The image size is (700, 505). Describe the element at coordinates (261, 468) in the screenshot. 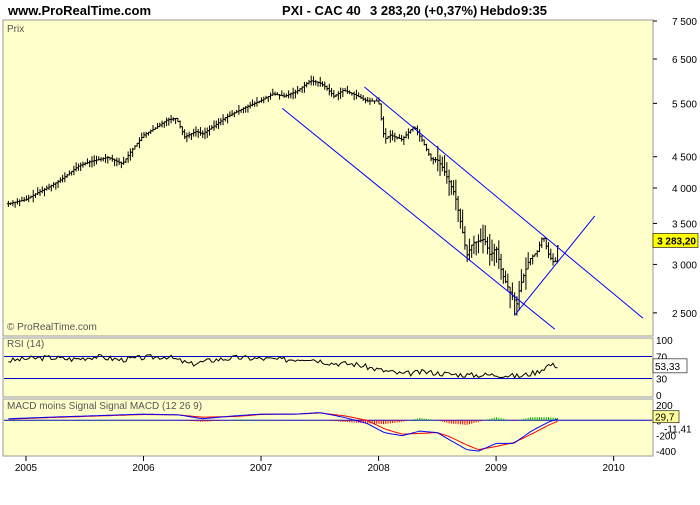

I see `x-tick-label: 2007` at that location.